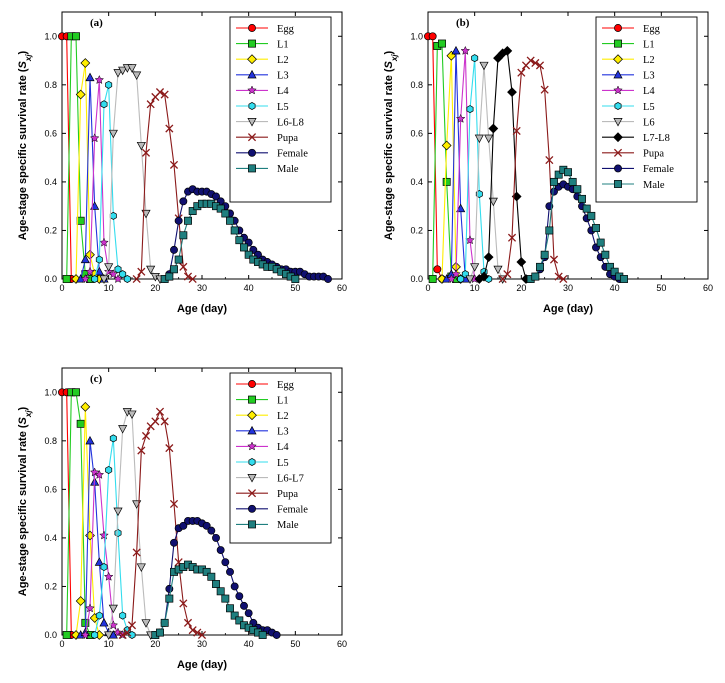 This screenshot has width=725, height=683. Describe the element at coordinates (295, 644) in the screenshot. I see `x-tick-label: 50` at that location.